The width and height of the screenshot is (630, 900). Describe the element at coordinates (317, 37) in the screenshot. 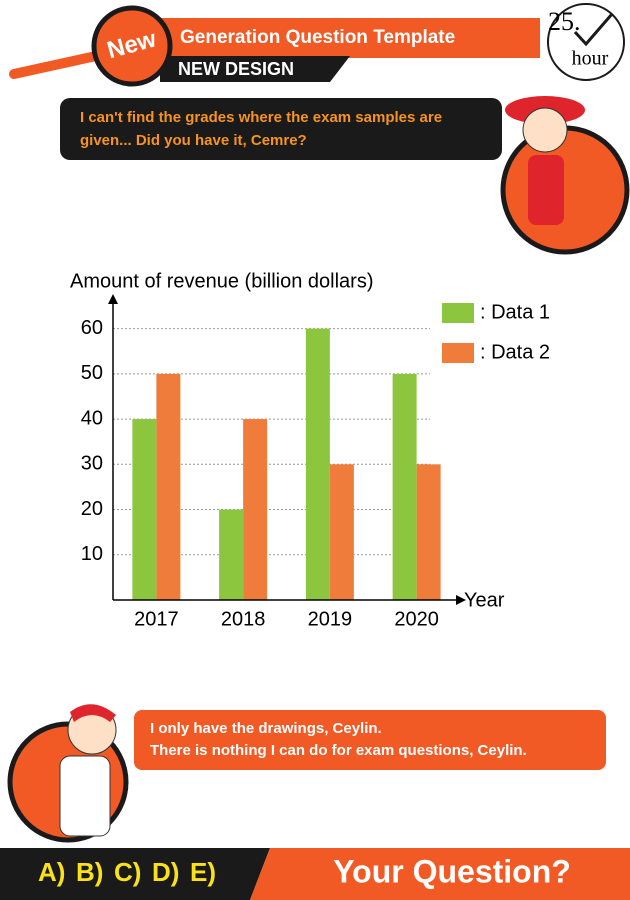

I see `header-title: Generation Question Template` at that location.